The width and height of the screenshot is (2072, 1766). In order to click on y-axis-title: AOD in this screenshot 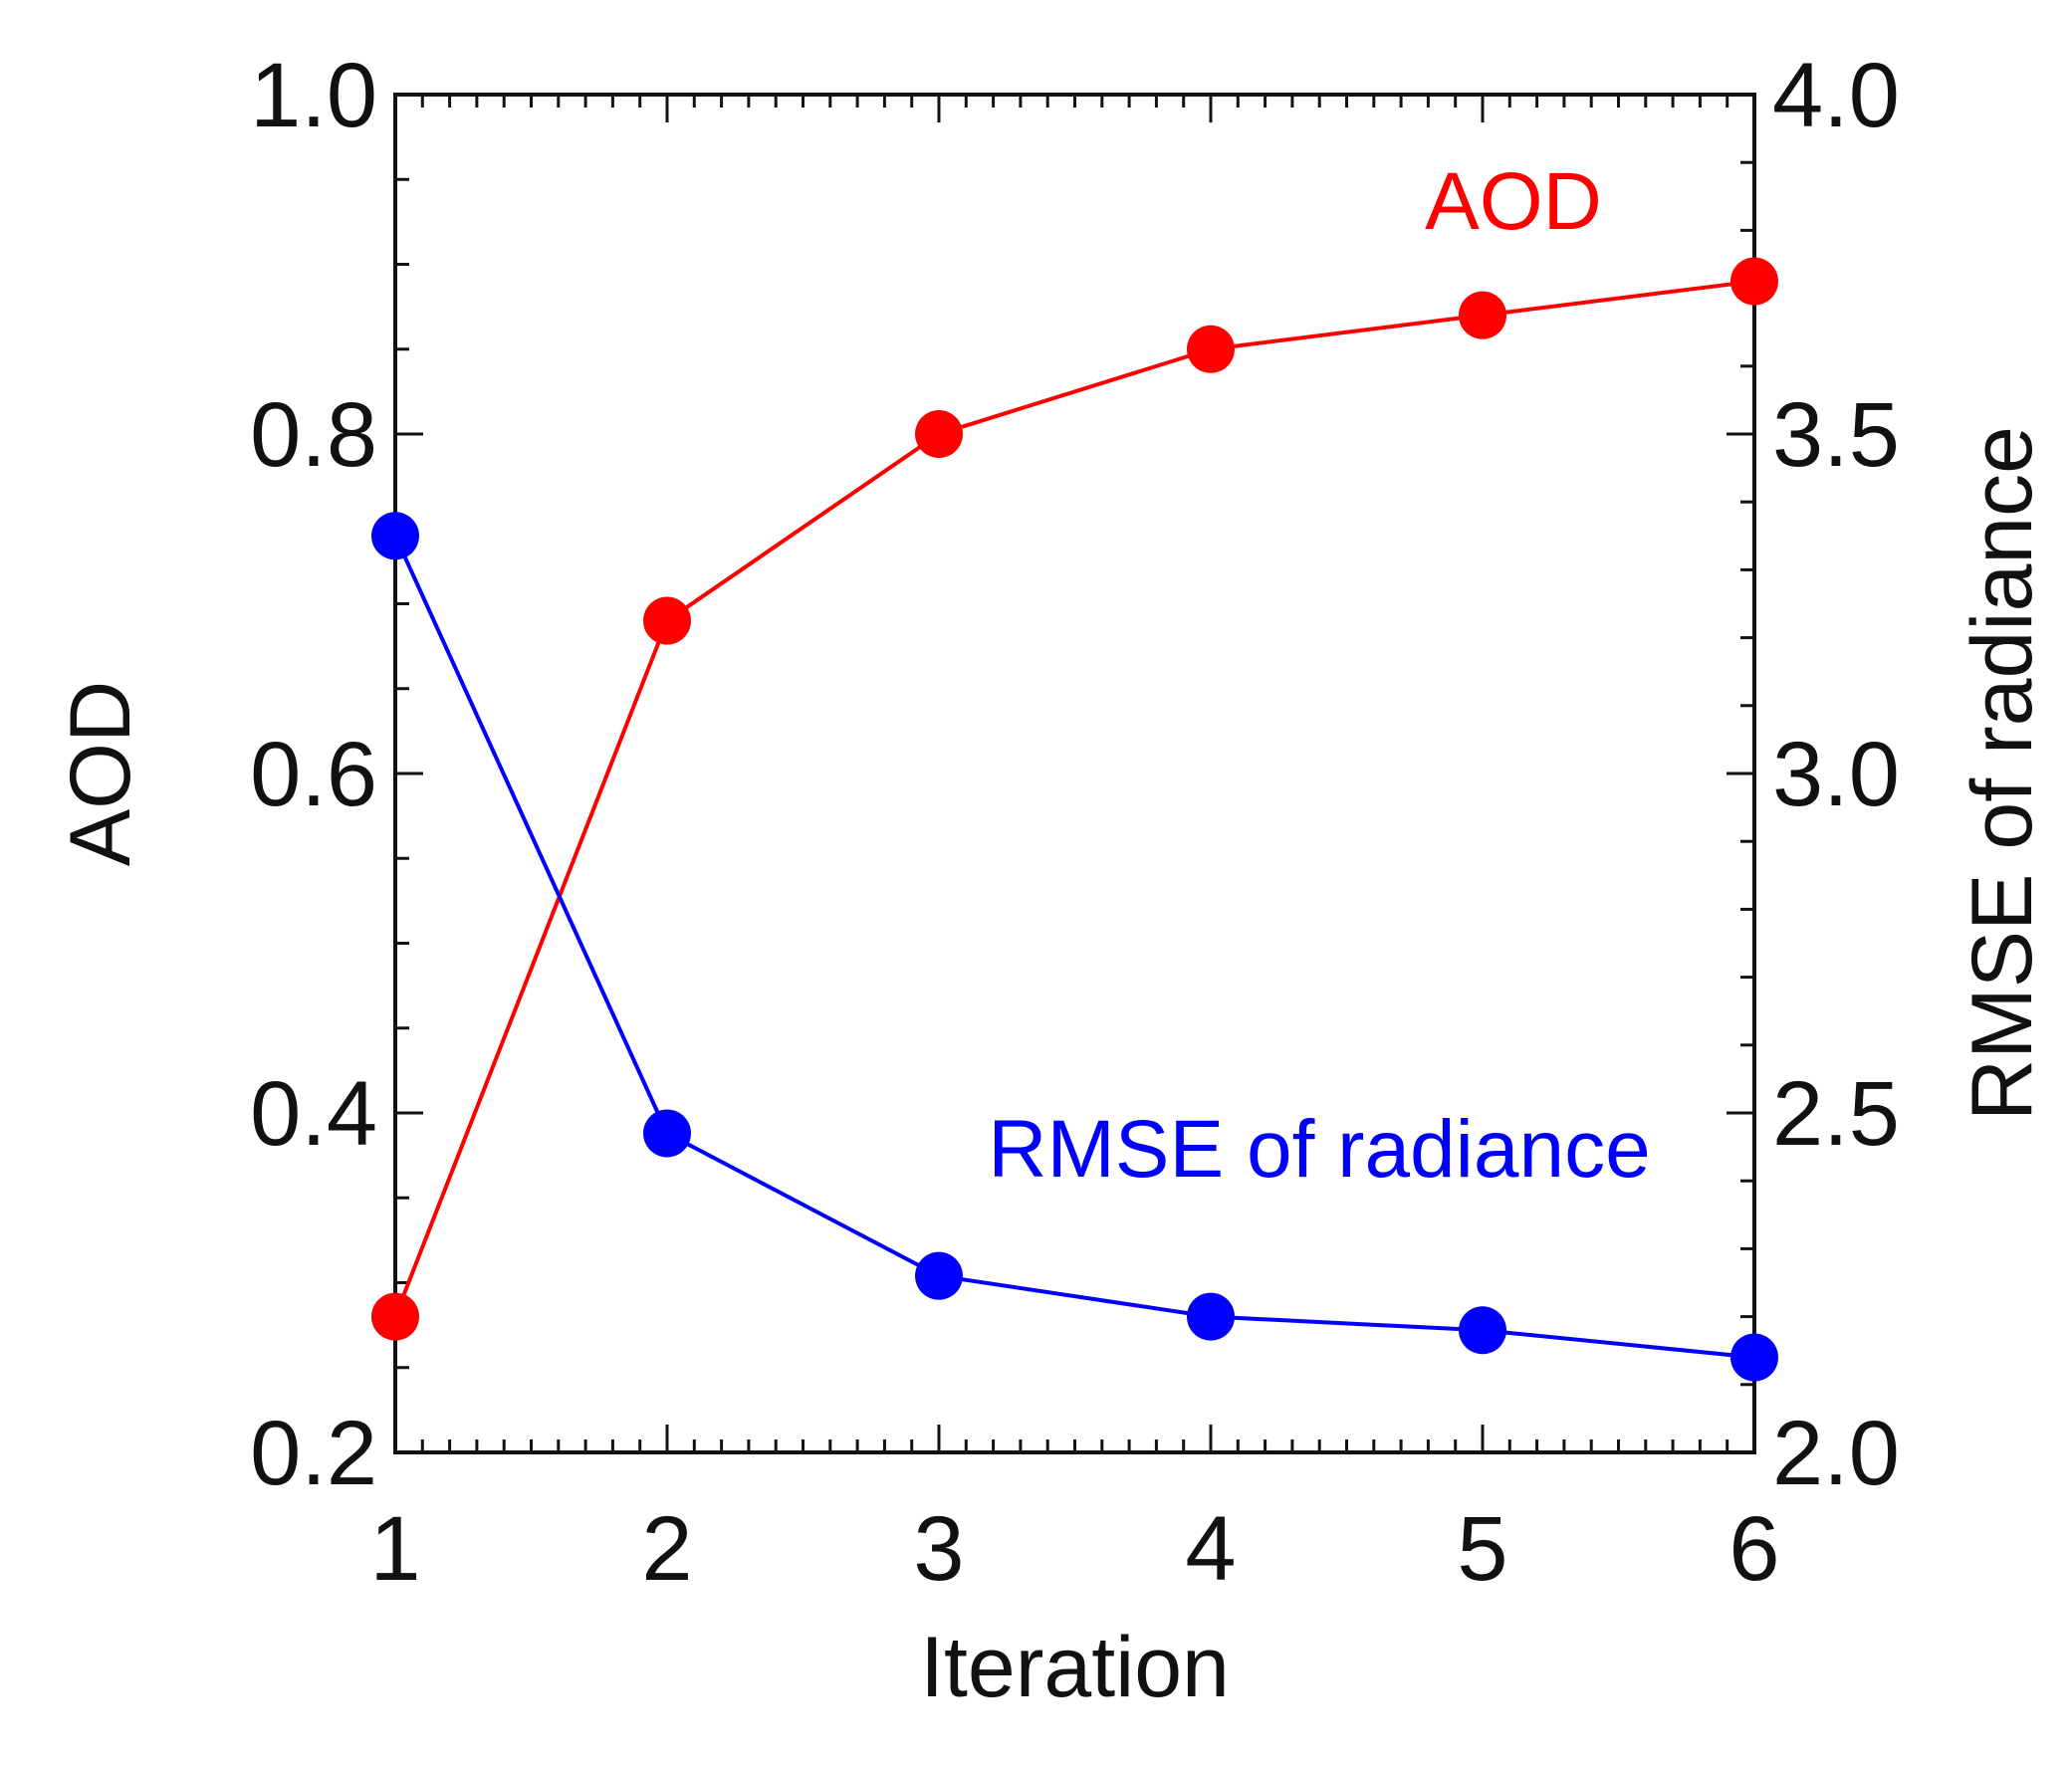, I will do `click(101, 773)`.